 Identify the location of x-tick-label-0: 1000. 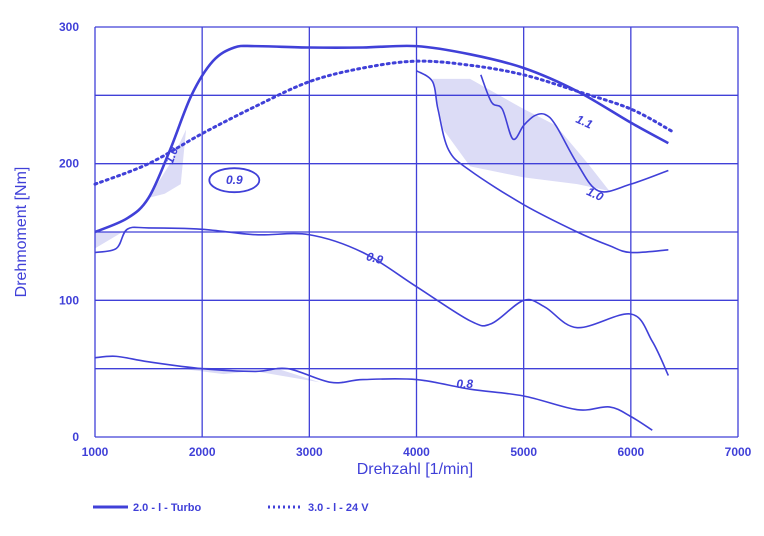
(95, 452).